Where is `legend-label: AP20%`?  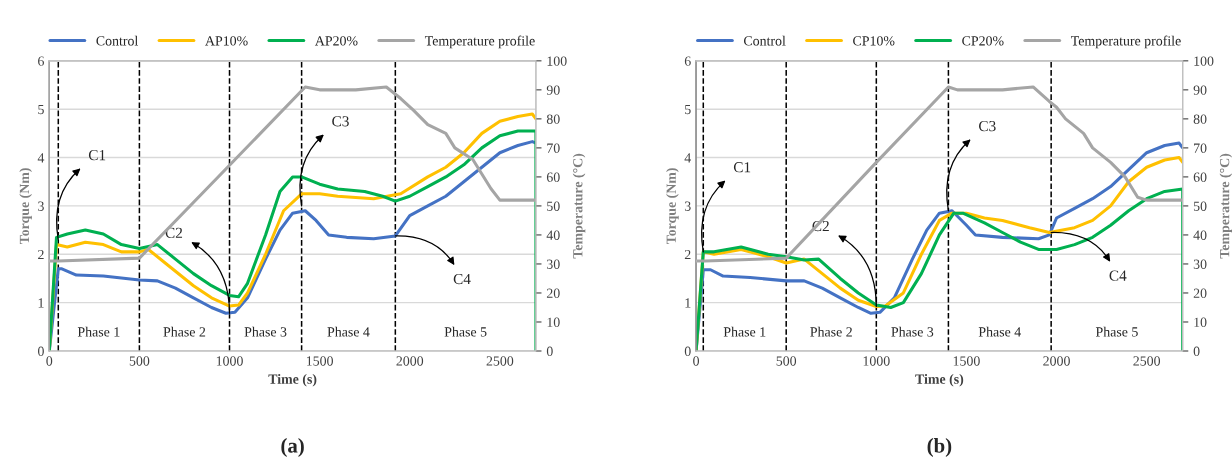 legend-label: AP20% is located at coordinates (336, 41).